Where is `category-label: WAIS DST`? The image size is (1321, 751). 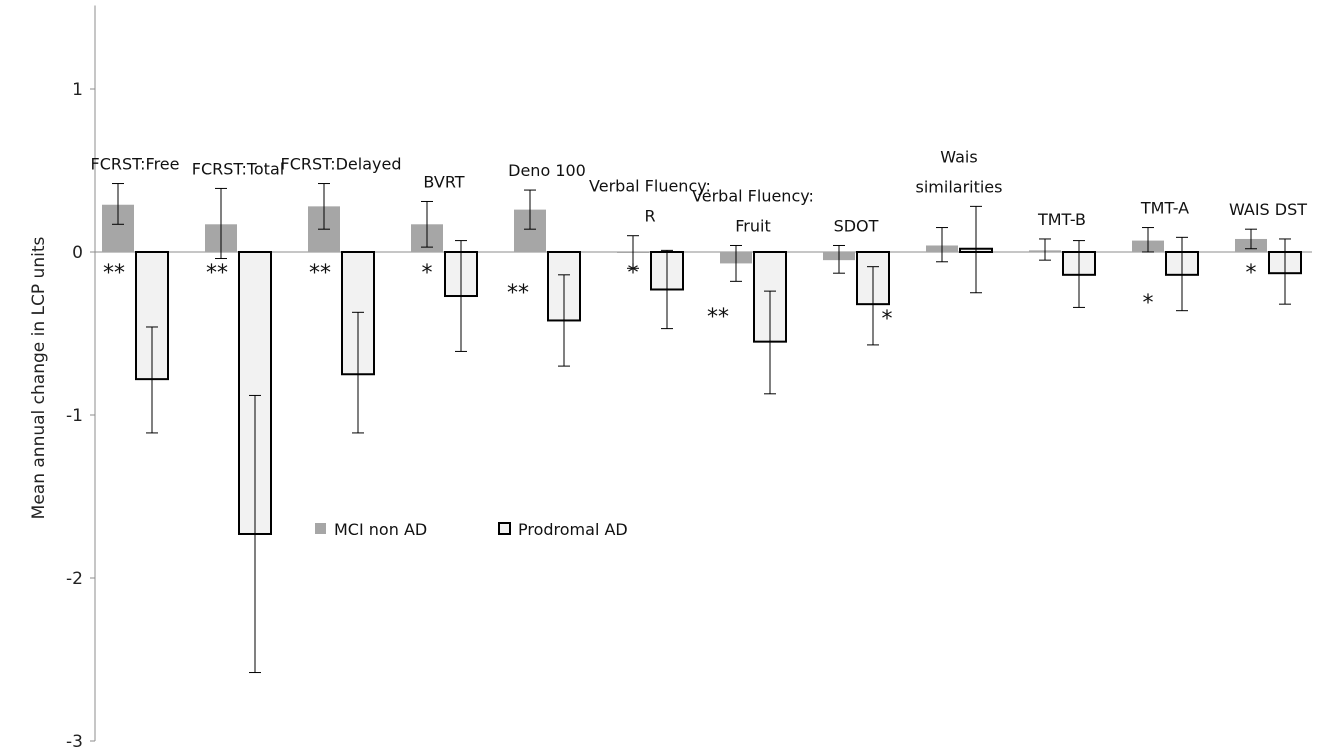 category-label: WAIS DST is located at coordinates (1268, 209).